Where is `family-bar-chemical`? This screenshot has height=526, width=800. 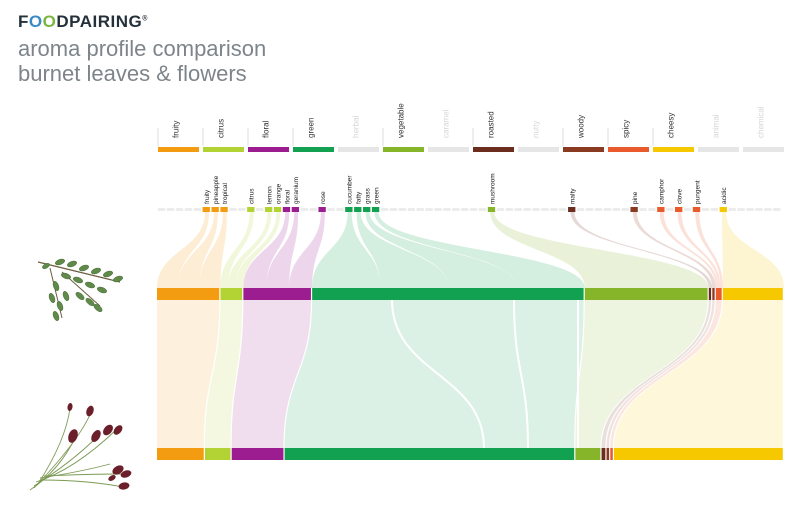 family-bar-chemical is located at coordinates (763, 149).